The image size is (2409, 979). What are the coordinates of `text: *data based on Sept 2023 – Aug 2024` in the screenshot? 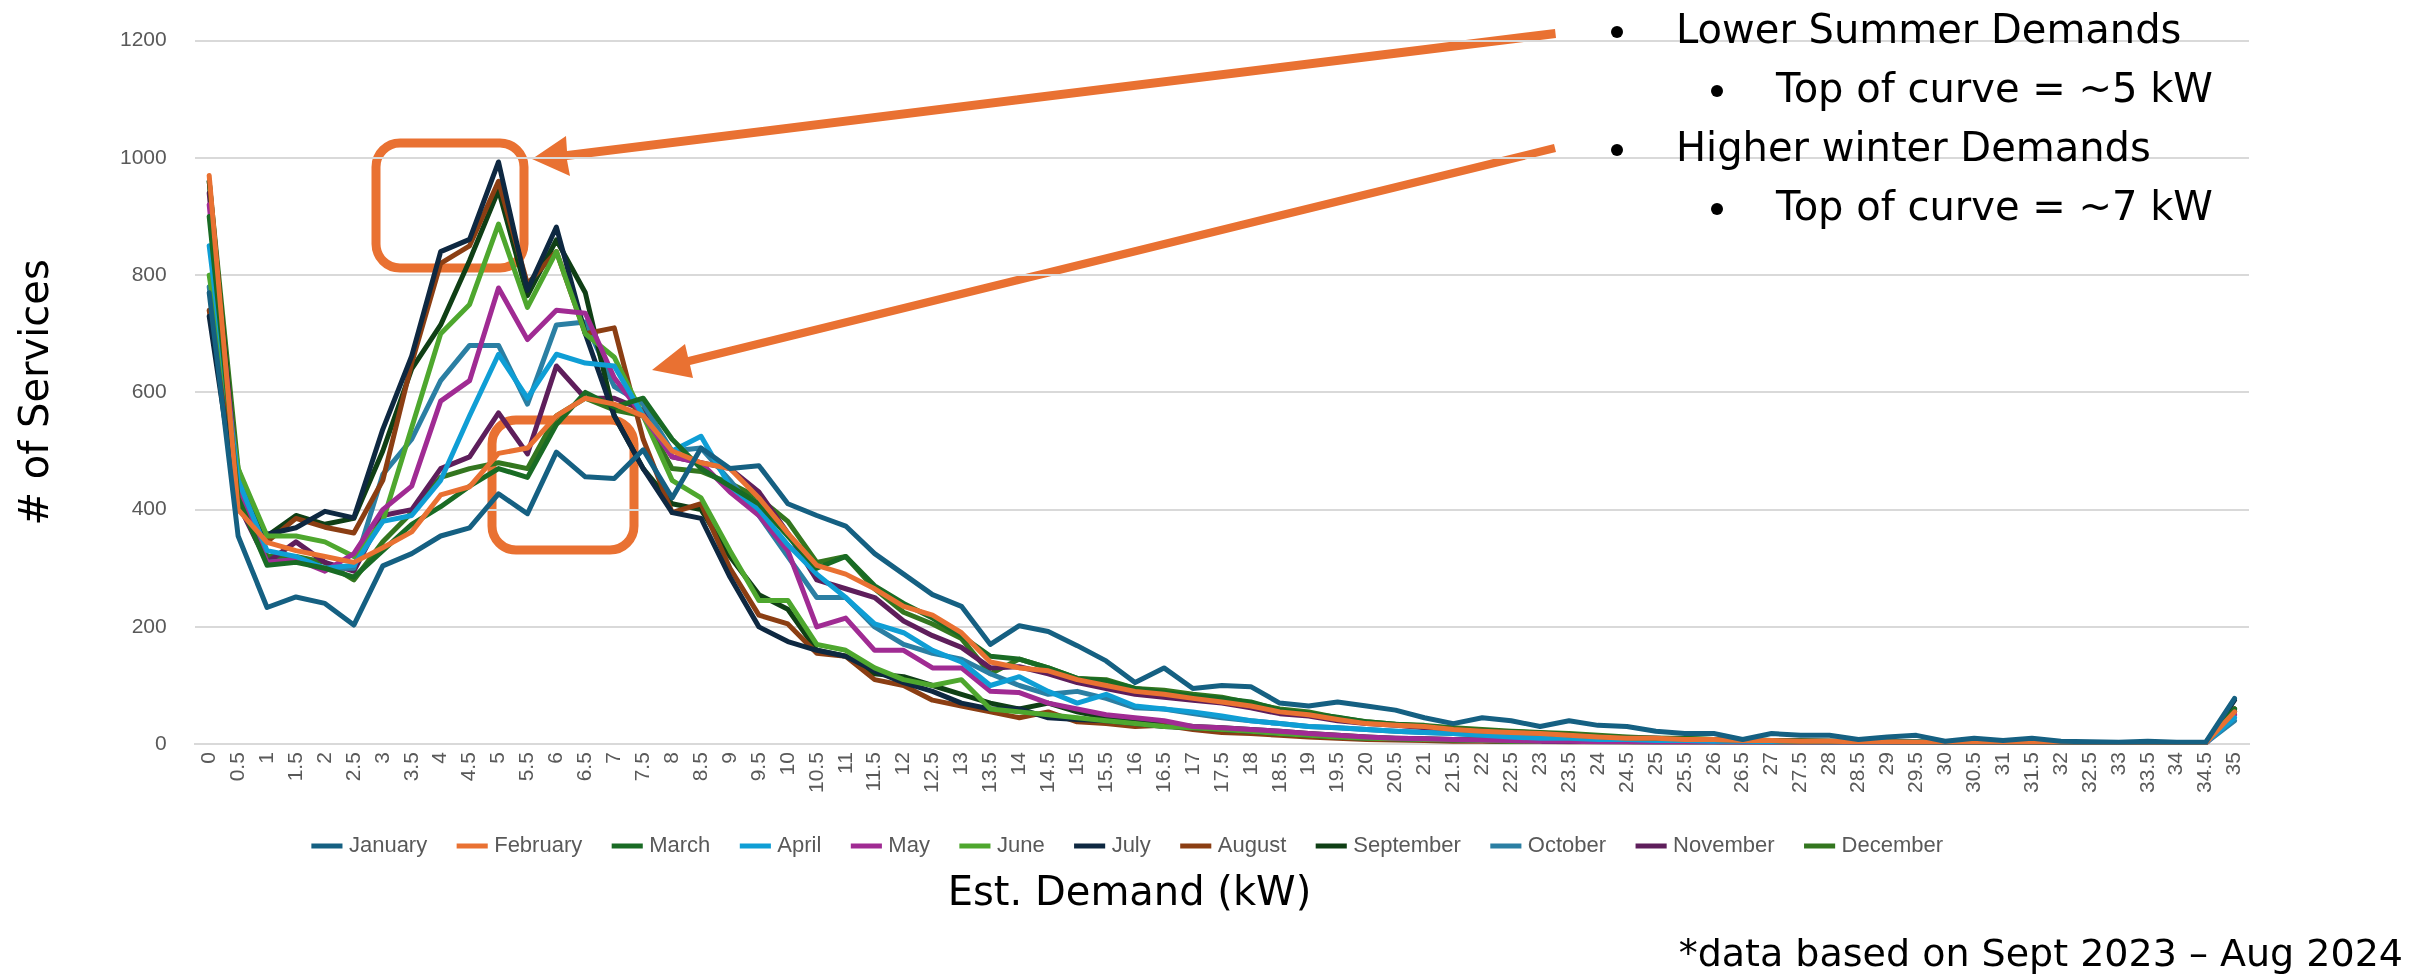 It's located at (2040, 953).